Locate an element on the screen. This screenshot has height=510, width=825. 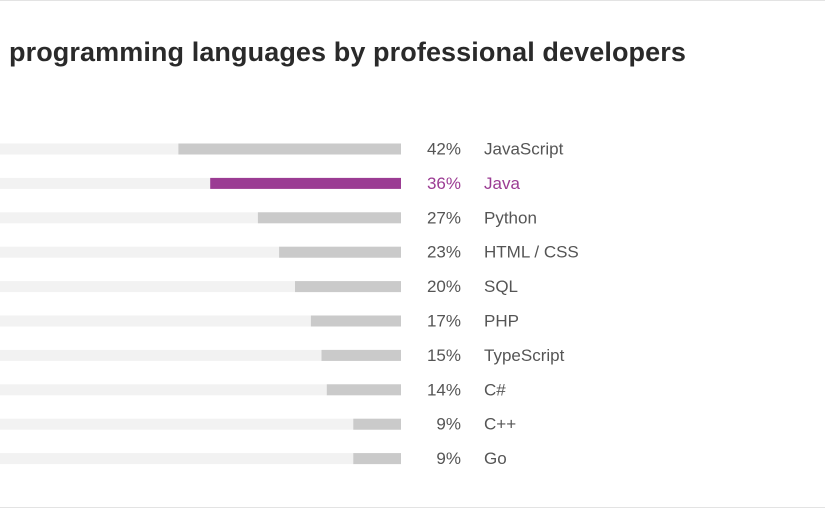
bar-python is located at coordinates (329, 218).